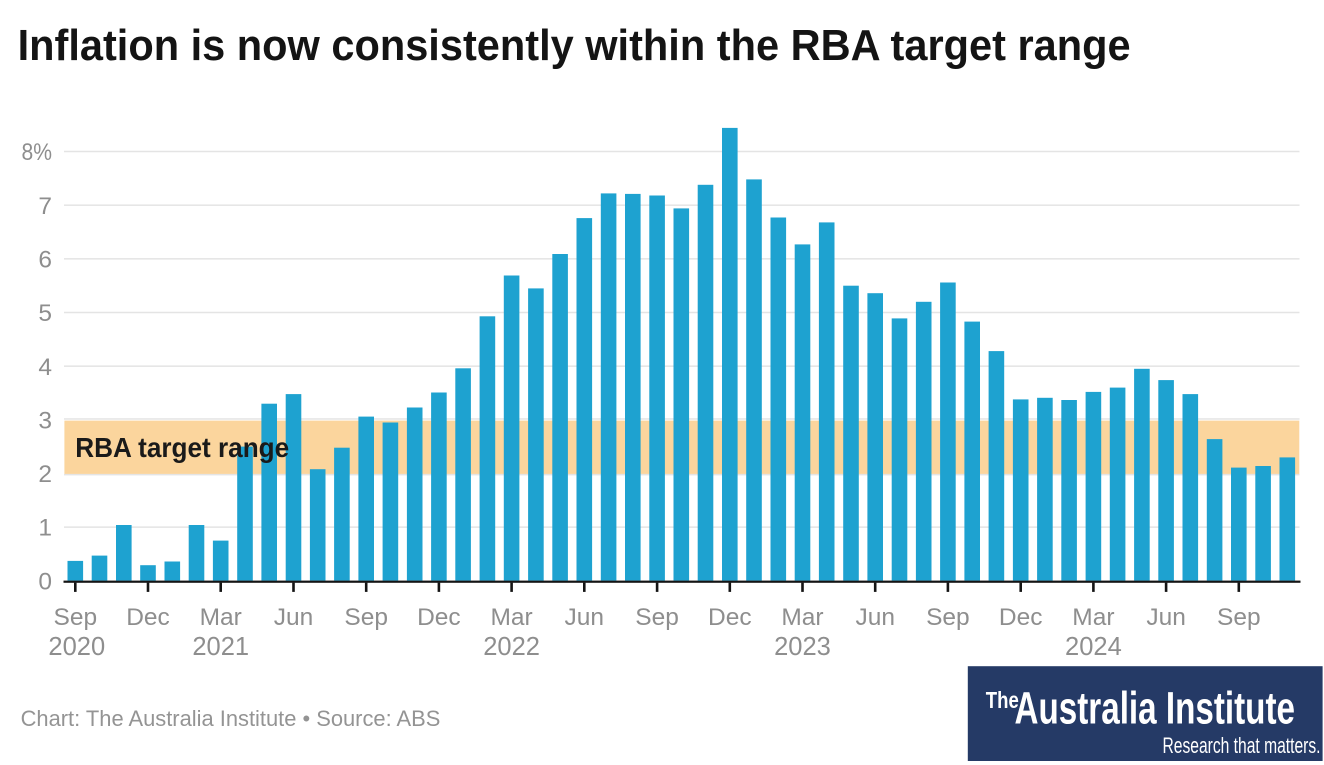 The height and width of the screenshot is (765, 1324). I want to click on svg-text: 0, so click(45, 581).